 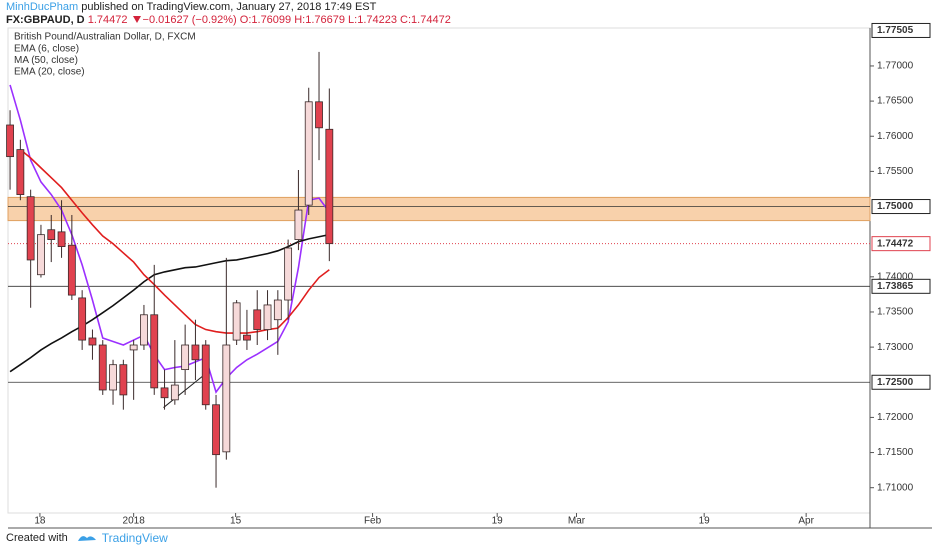 I want to click on last-price-box, so click(x=901, y=244).